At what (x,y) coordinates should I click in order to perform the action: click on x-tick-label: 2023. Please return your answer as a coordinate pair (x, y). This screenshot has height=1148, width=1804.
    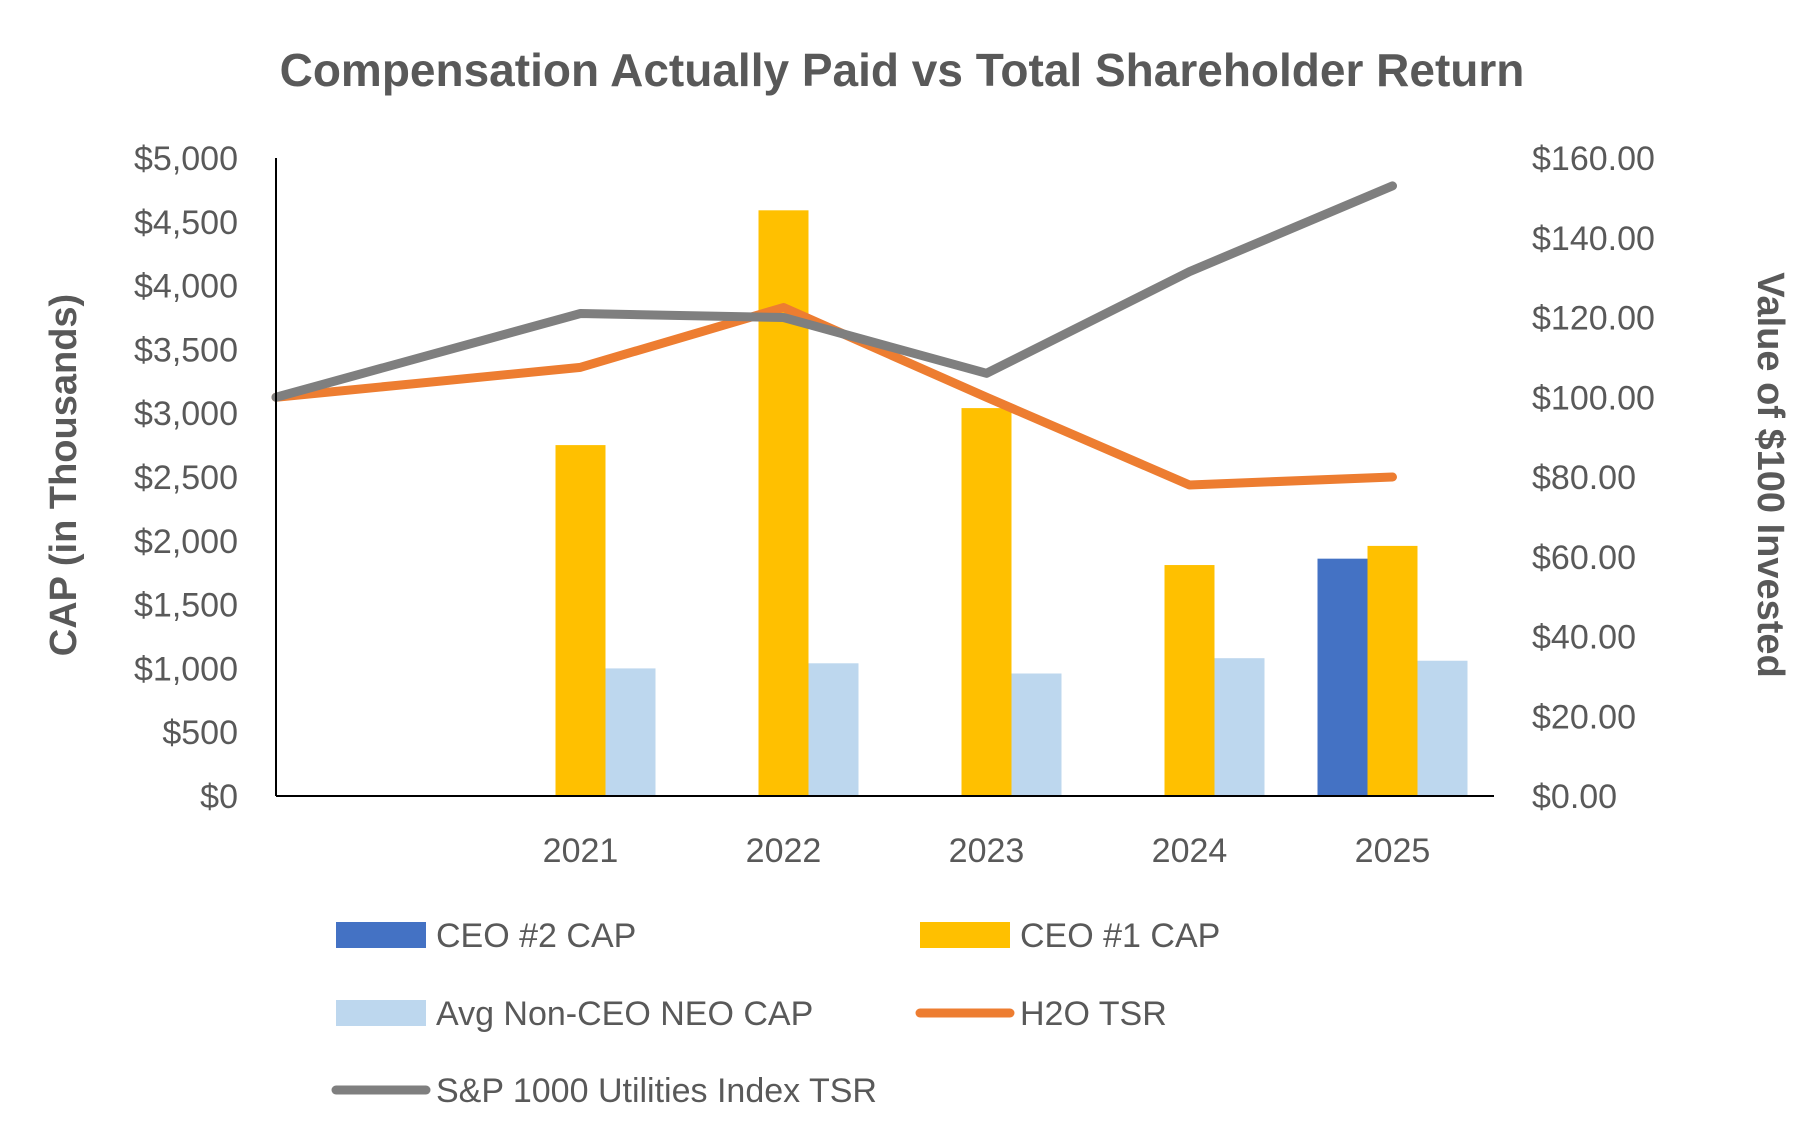
    Looking at the image, I should click on (987, 851).